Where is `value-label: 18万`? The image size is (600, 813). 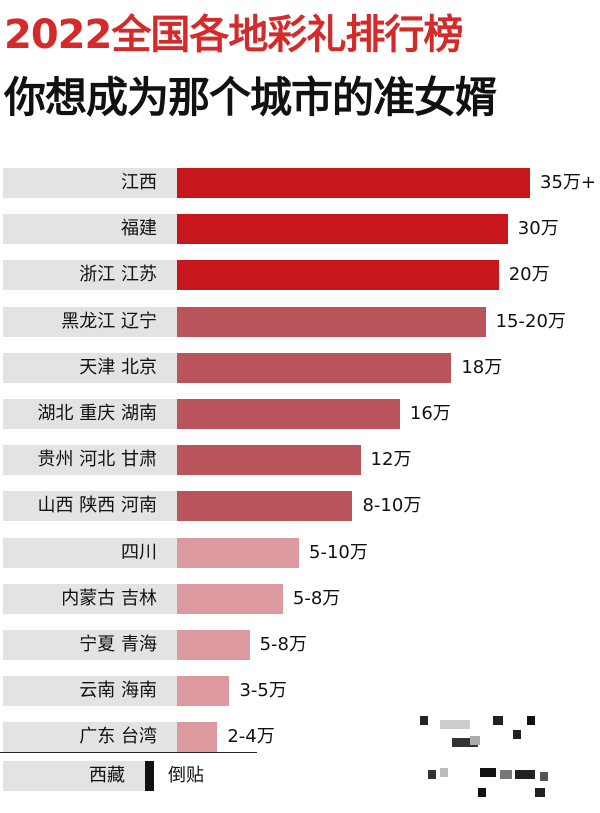
value-label: 18万 is located at coordinates (482, 367).